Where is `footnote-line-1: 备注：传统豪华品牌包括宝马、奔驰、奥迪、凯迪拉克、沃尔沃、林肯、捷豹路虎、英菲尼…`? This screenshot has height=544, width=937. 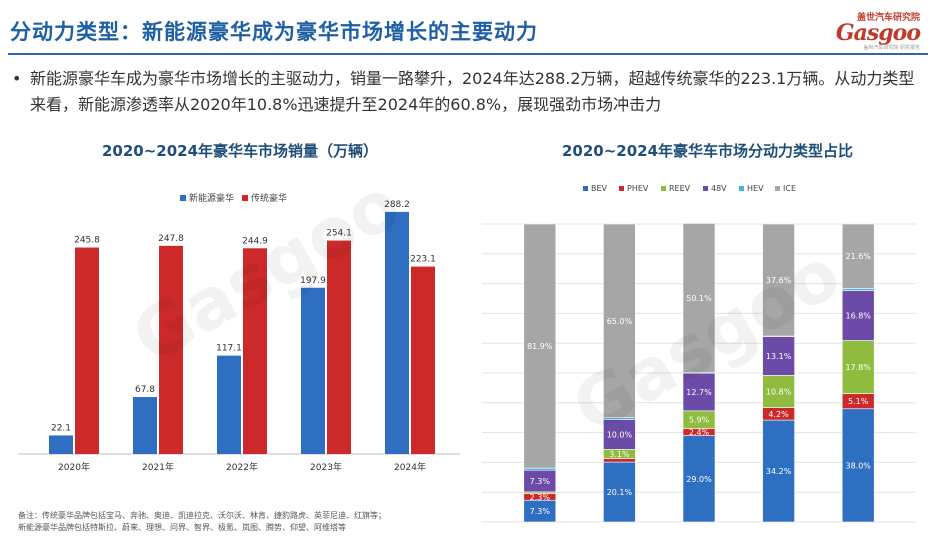 footnote-line-1: 备注：传统豪华品牌包括宝马、奔驰、奥迪、凯迪拉克、沃尔沃、林肯、捷豹路虎、英菲尼… is located at coordinates (202, 515).